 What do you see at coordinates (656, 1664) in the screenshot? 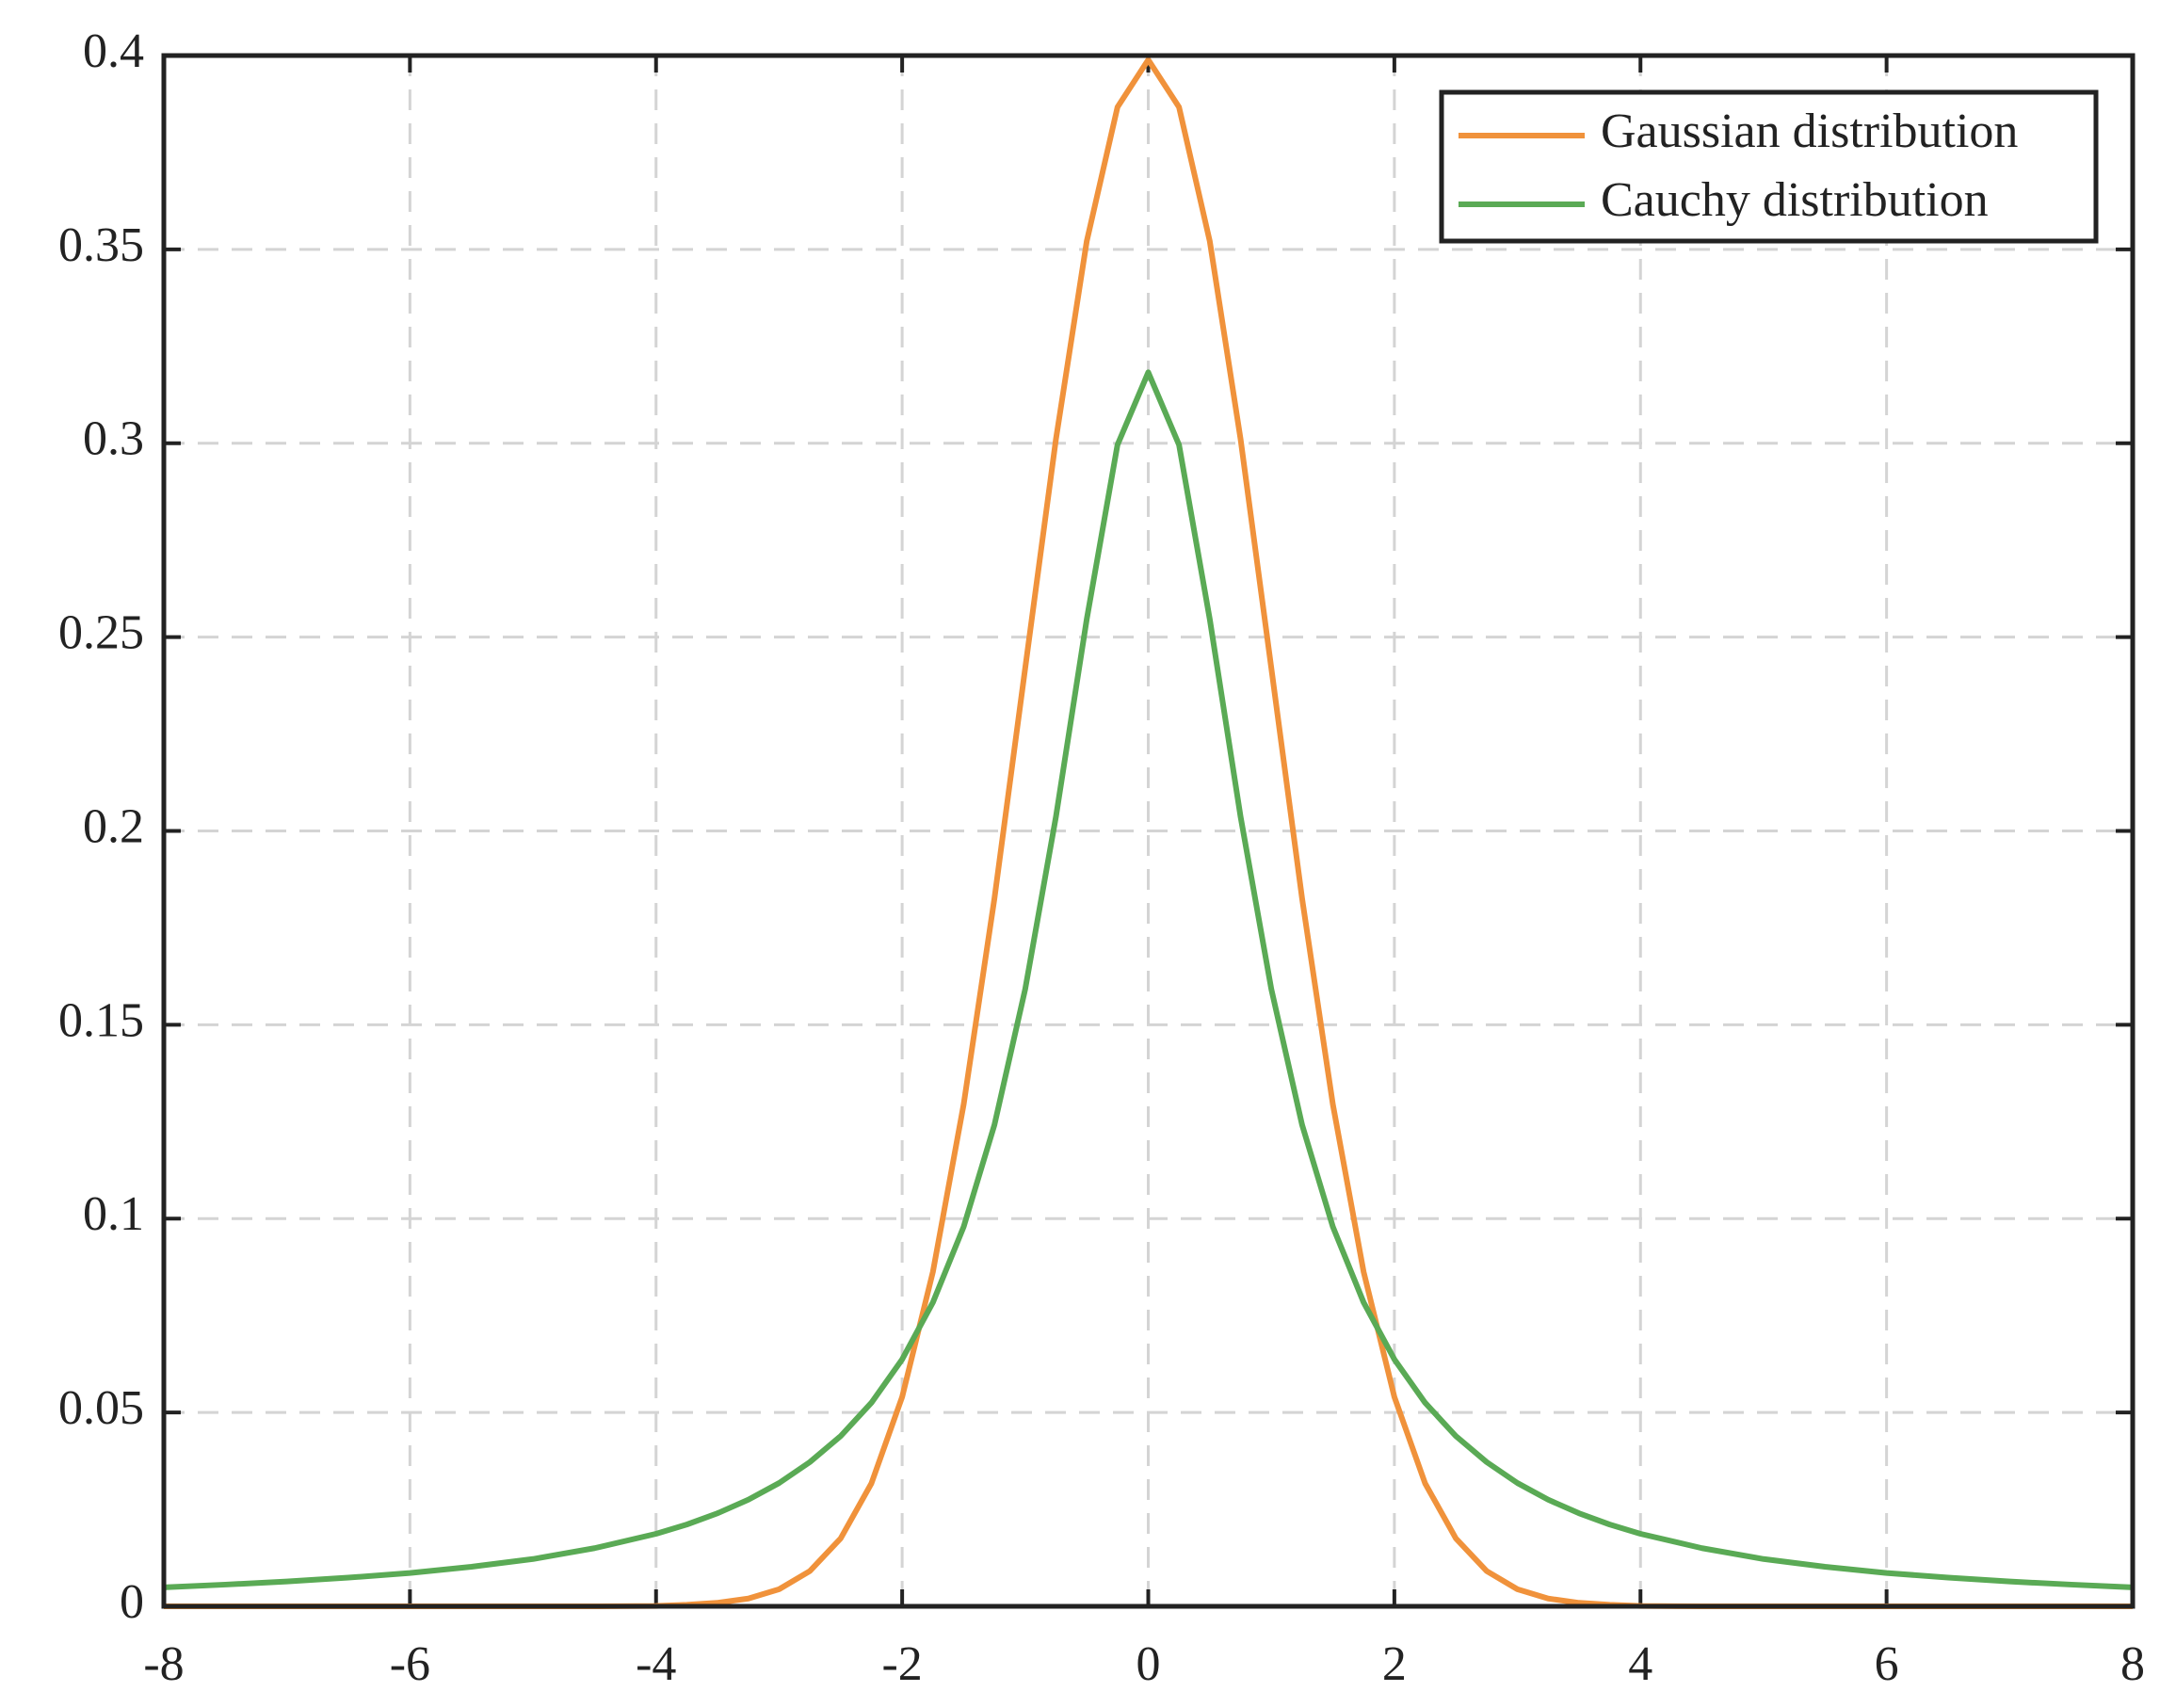
I see `x-tick-label: -4` at bounding box center [656, 1664].